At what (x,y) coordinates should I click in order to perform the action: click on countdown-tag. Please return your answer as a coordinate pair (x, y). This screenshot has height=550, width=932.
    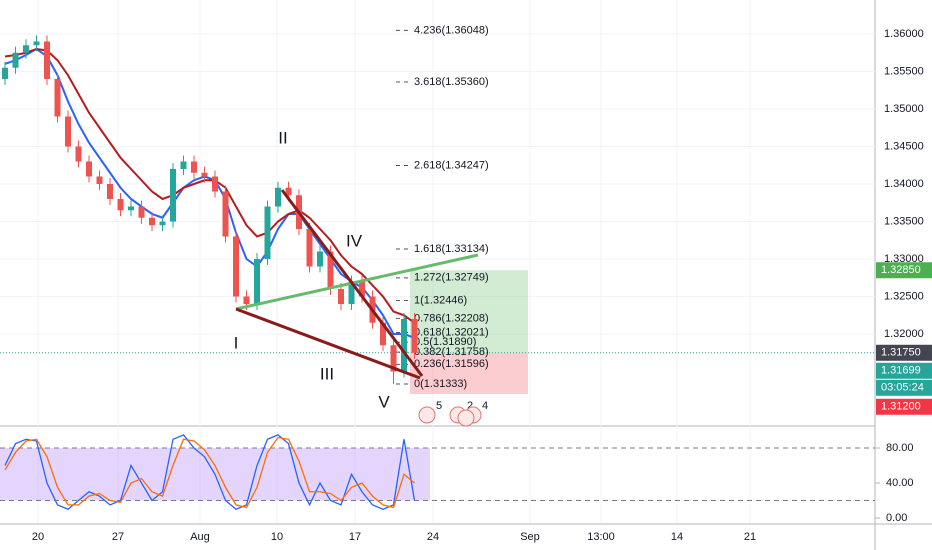
    Looking at the image, I should click on (904, 387).